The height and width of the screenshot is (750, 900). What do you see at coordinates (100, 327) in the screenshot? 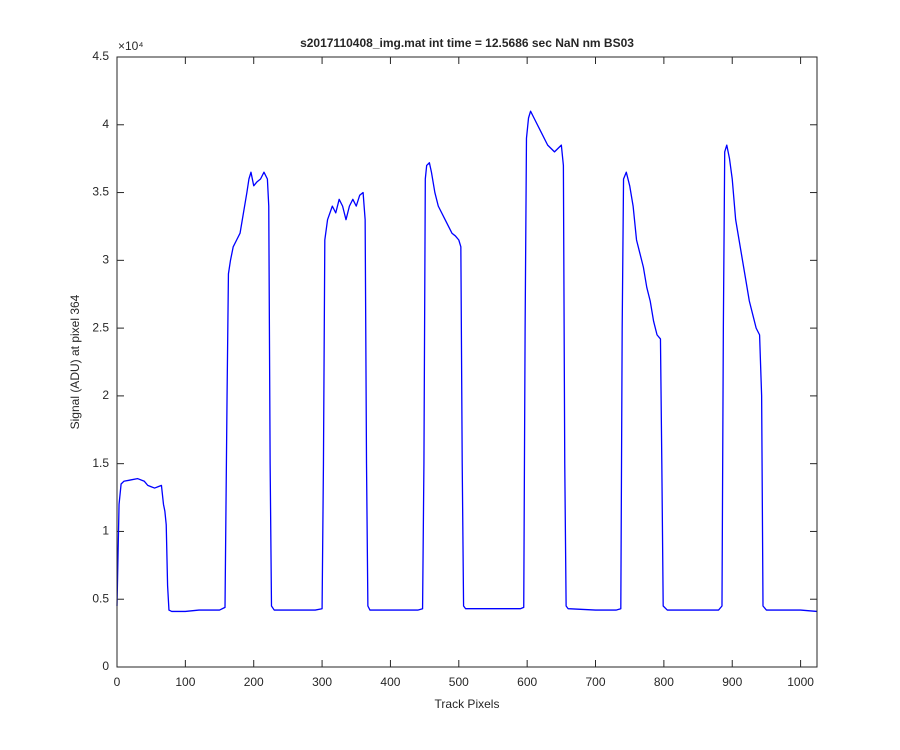
I see `y-tick-label: 2.5` at bounding box center [100, 327].